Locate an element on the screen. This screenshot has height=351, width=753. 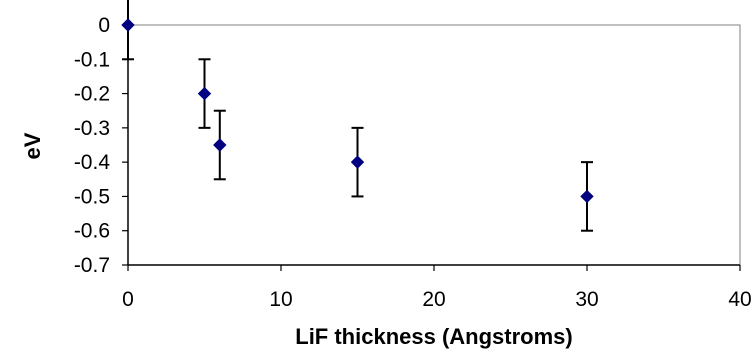
y-axis-title: eV is located at coordinates (32, 145).